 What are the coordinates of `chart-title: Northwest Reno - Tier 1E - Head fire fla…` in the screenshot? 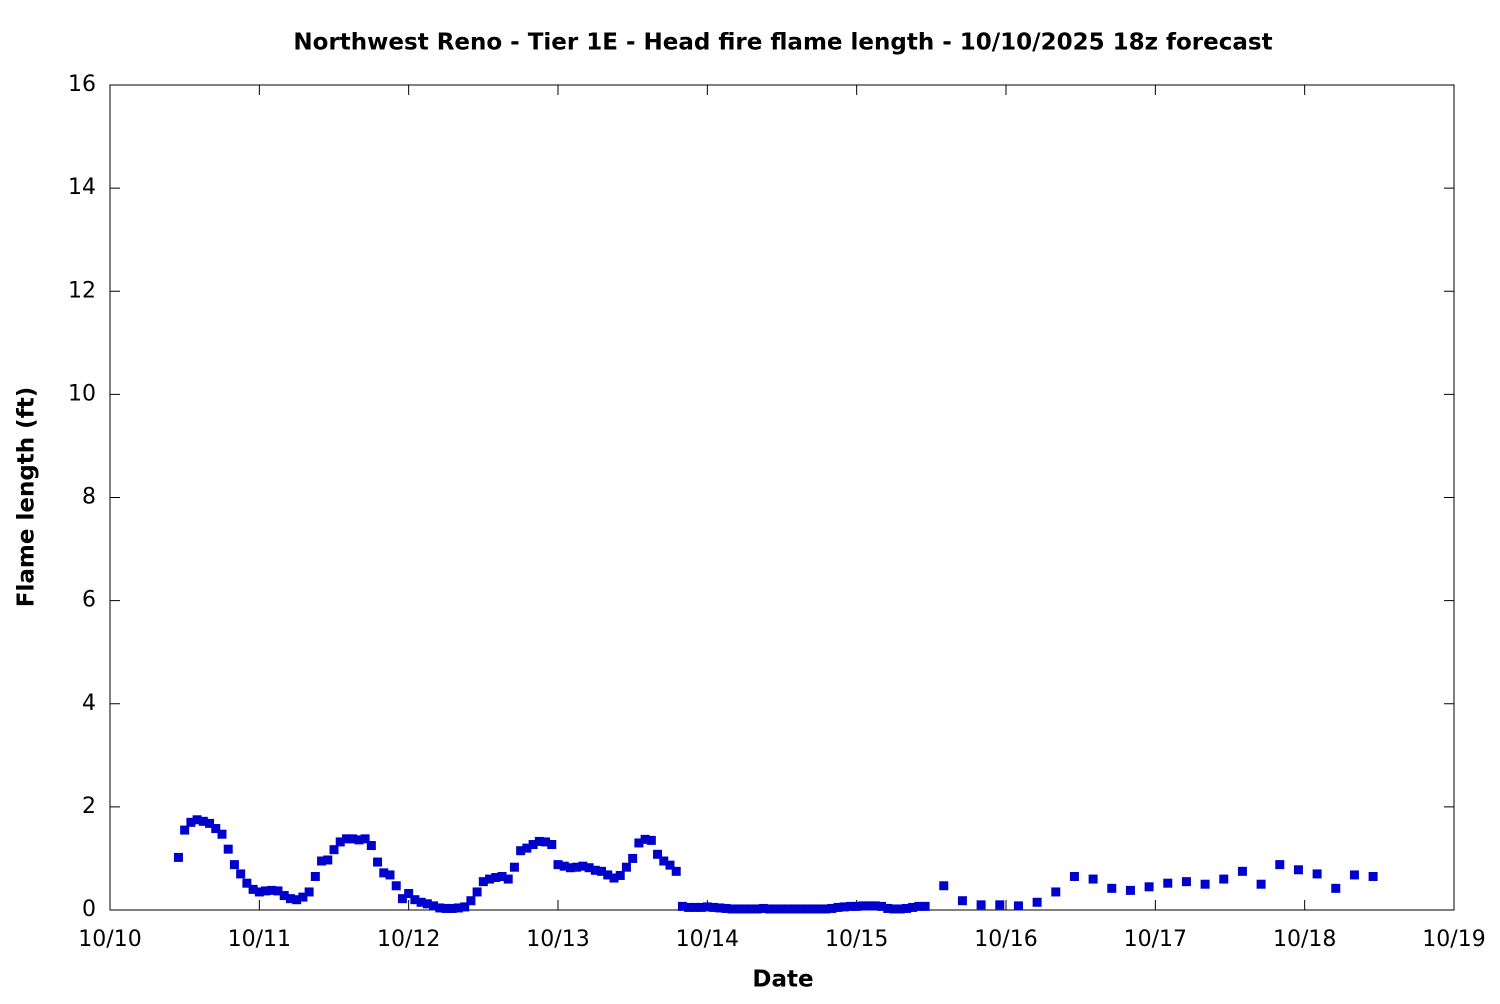 It's located at (782, 43).